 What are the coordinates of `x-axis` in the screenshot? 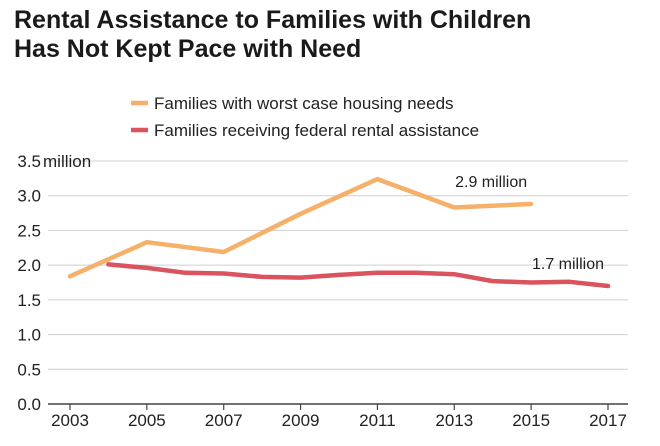 It's located at (338, 406).